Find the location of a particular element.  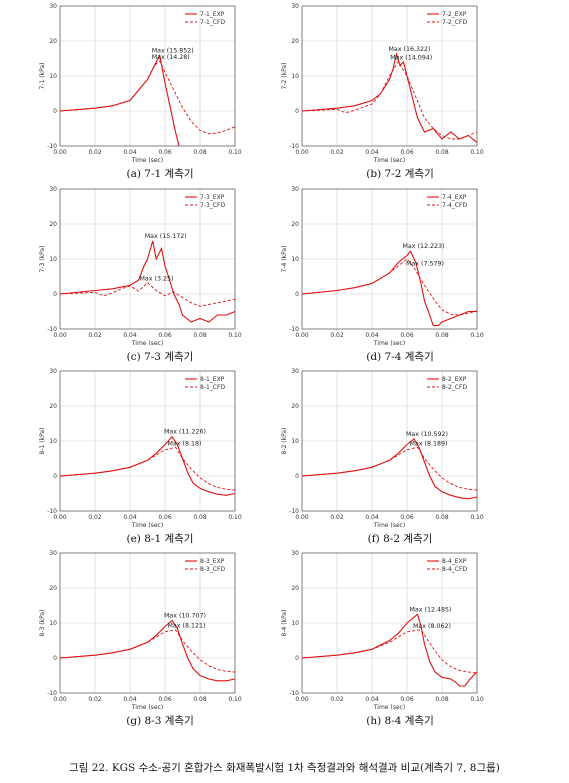

legend-label-cfd: 8-3_CFD is located at coordinates (212, 569).